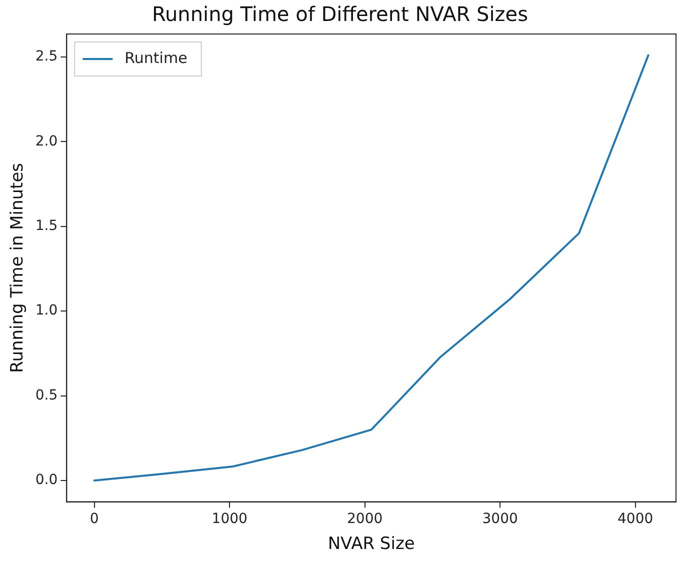 The image size is (678, 563). What do you see at coordinates (156, 57) in the screenshot?
I see `legend-label: Runtime` at bounding box center [156, 57].